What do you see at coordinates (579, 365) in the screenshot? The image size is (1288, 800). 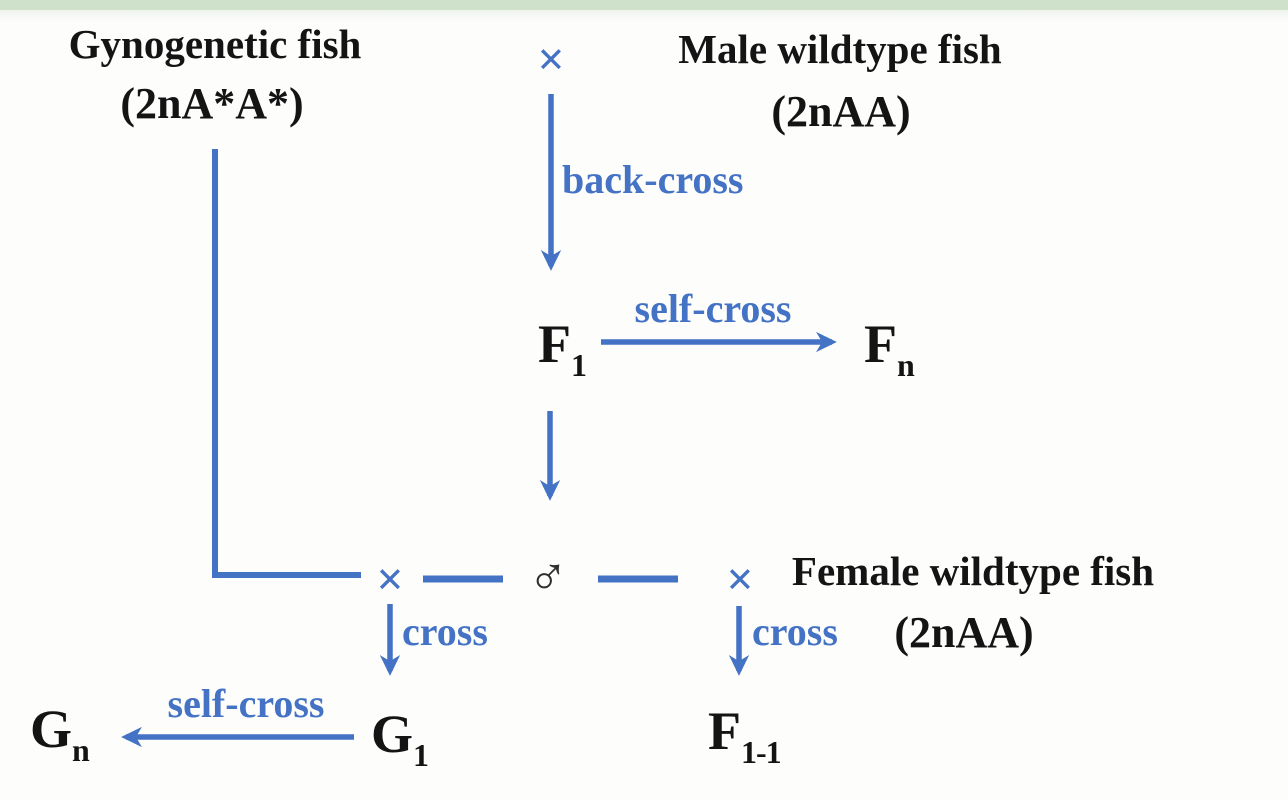 I see `f1-subscript: 1` at bounding box center [579, 365].